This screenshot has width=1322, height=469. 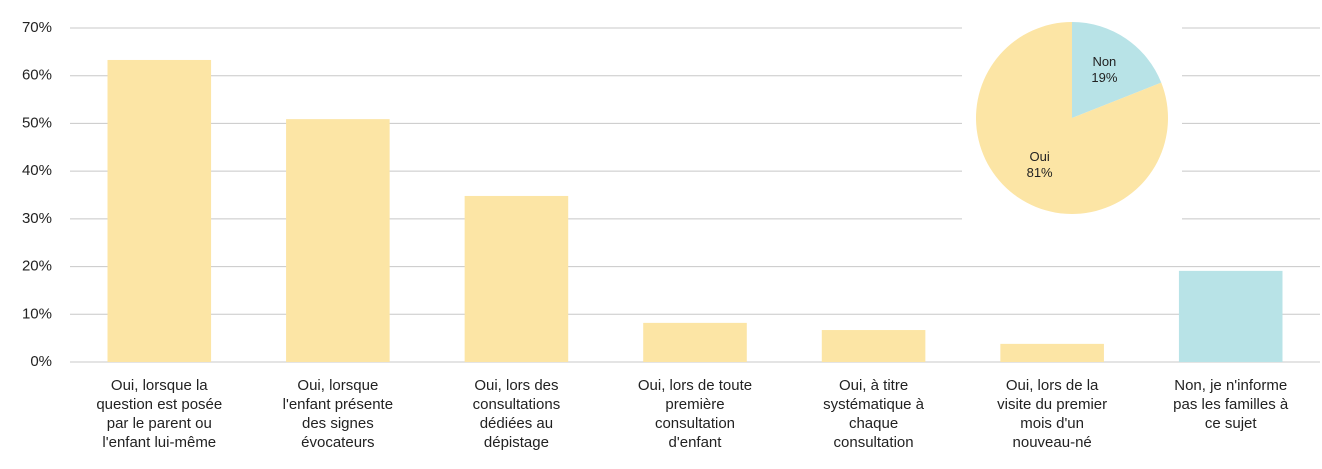 What do you see at coordinates (873, 423) in the screenshot?
I see `x-tick-label-line: chaque` at bounding box center [873, 423].